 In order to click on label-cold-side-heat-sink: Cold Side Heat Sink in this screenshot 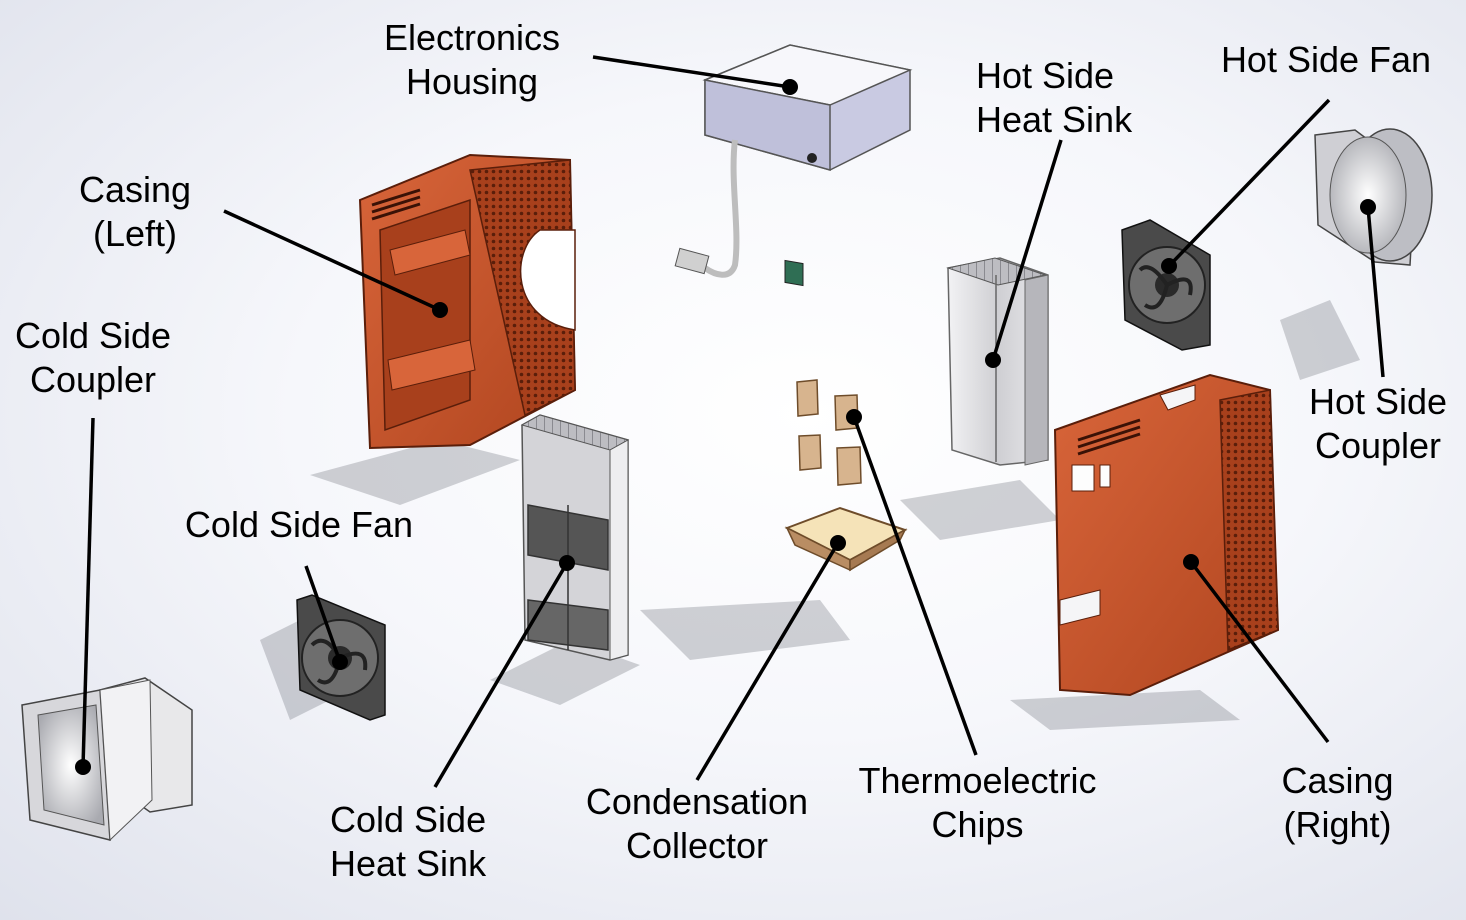, I will do `click(408, 841)`.